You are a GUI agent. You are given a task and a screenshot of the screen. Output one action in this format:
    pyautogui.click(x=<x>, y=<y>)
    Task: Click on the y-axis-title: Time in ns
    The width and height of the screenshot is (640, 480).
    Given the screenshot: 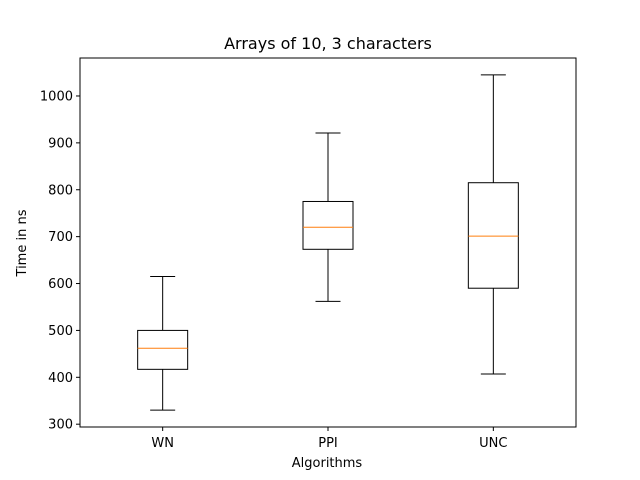 What is the action you would take?
    pyautogui.click(x=22, y=243)
    